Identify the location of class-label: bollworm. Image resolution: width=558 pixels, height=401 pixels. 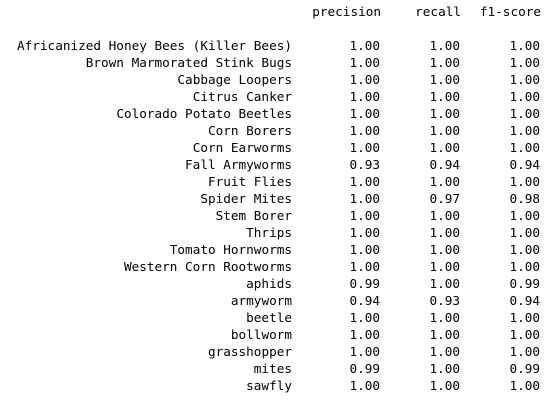
(261, 334).